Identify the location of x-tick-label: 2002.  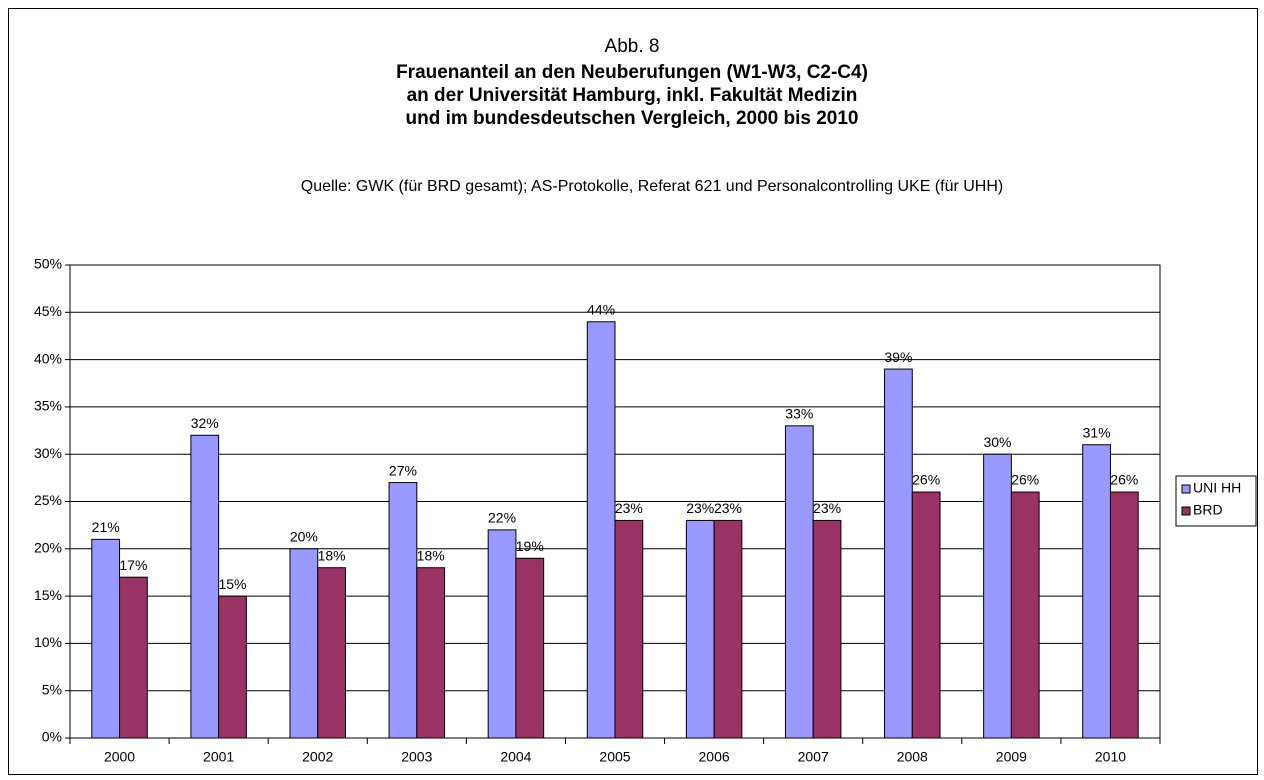
(317, 757).